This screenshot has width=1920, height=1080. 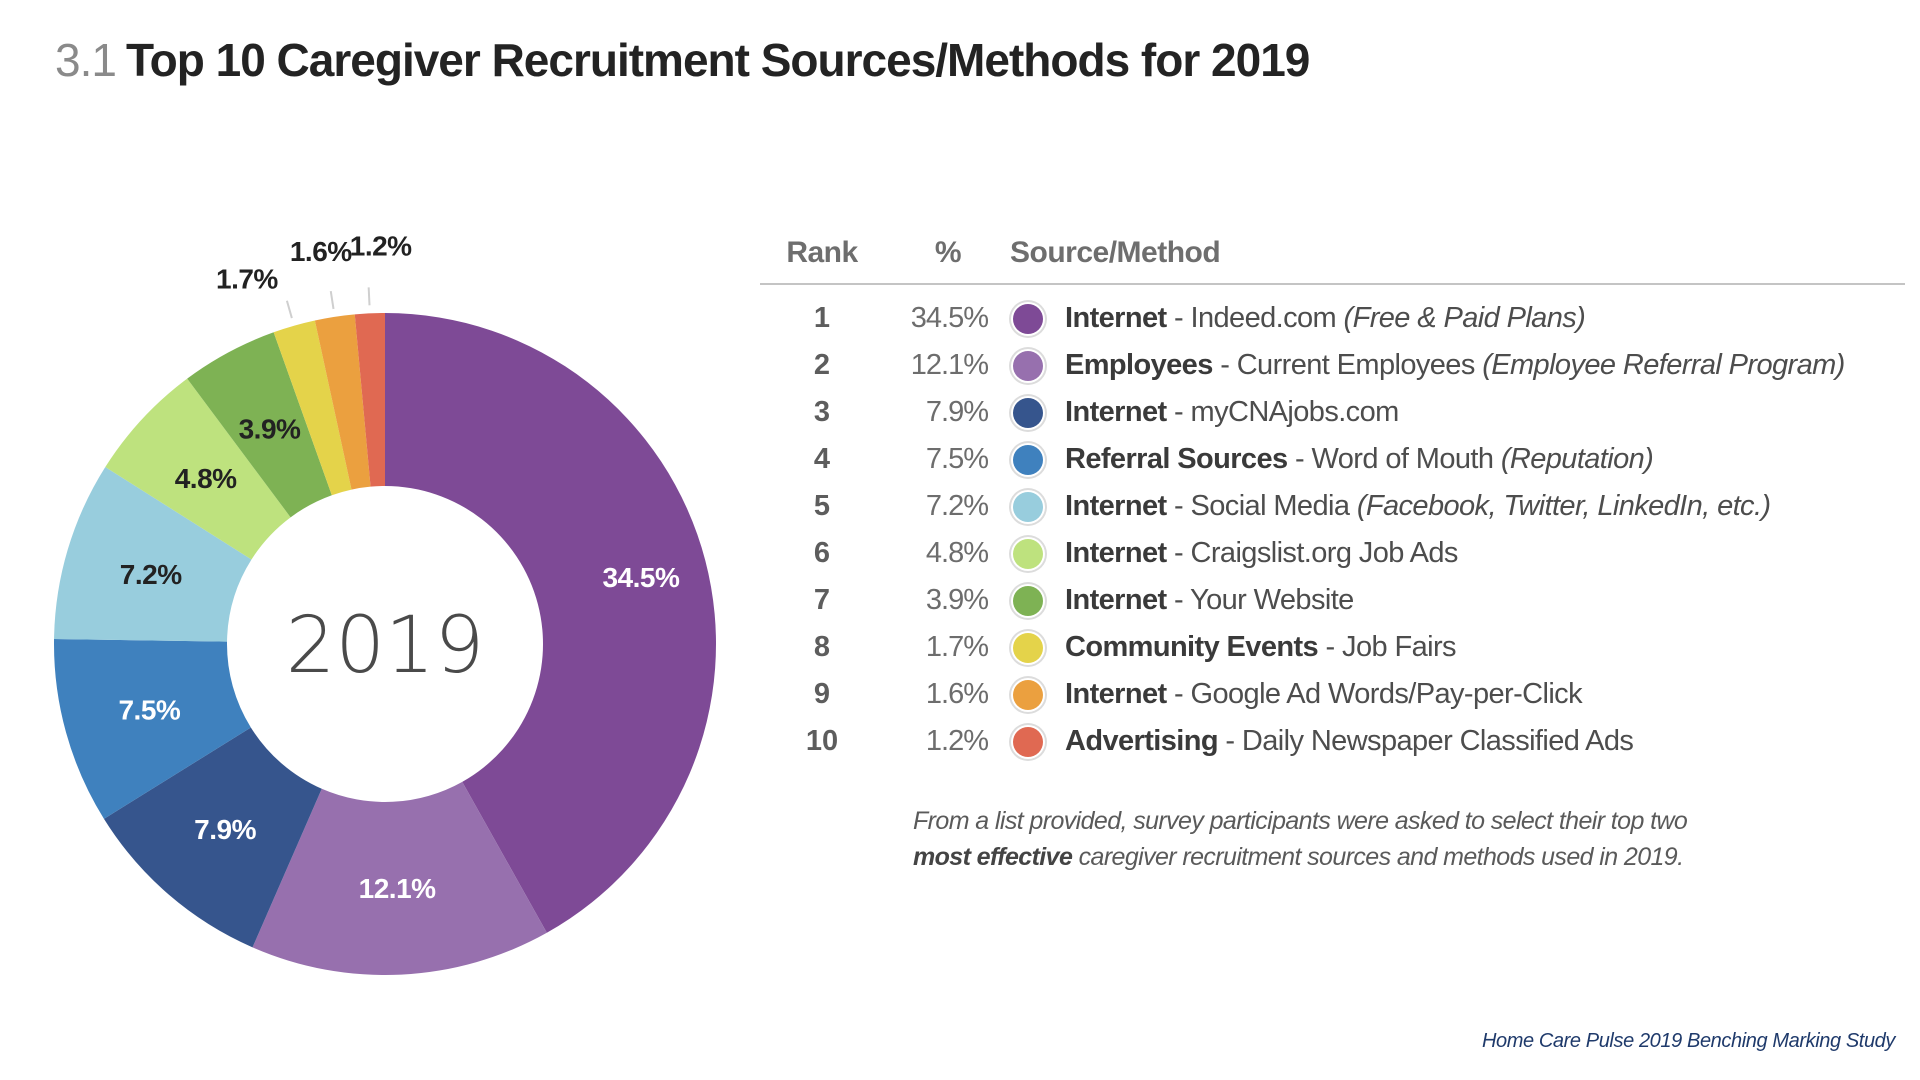 What do you see at coordinates (822, 459) in the screenshot?
I see `row-rank: 4` at bounding box center [822, 459].